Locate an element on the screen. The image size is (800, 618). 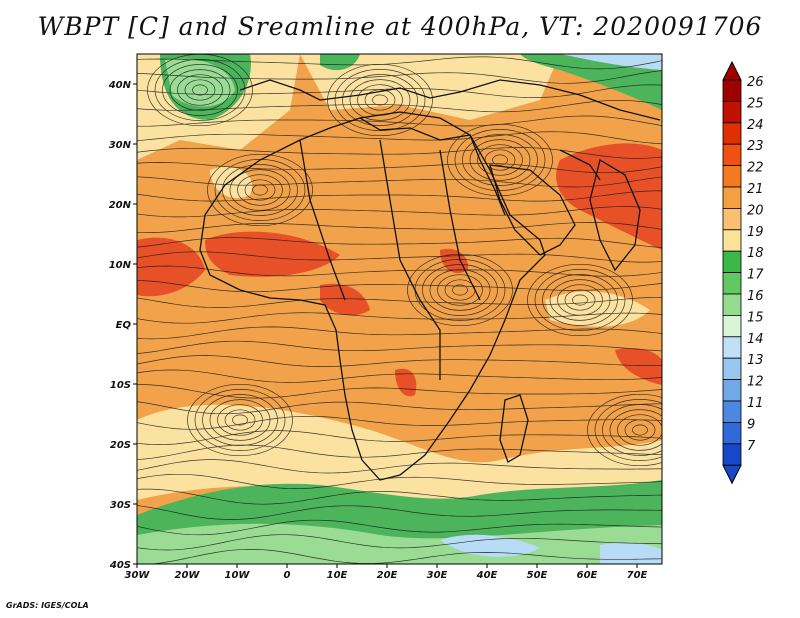
lon-label: 40E is located at coordinates (487, 575).